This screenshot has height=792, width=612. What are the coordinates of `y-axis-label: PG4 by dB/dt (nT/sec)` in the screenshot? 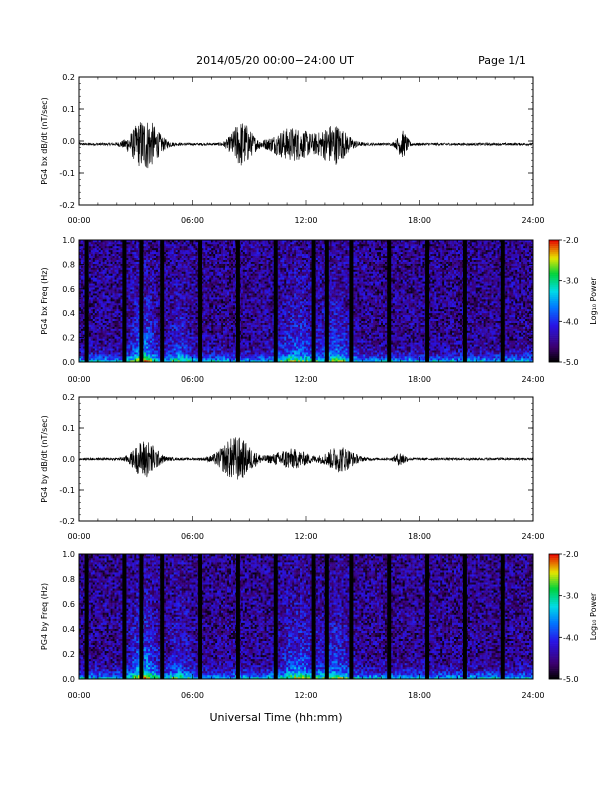 It's located at (44, 458).